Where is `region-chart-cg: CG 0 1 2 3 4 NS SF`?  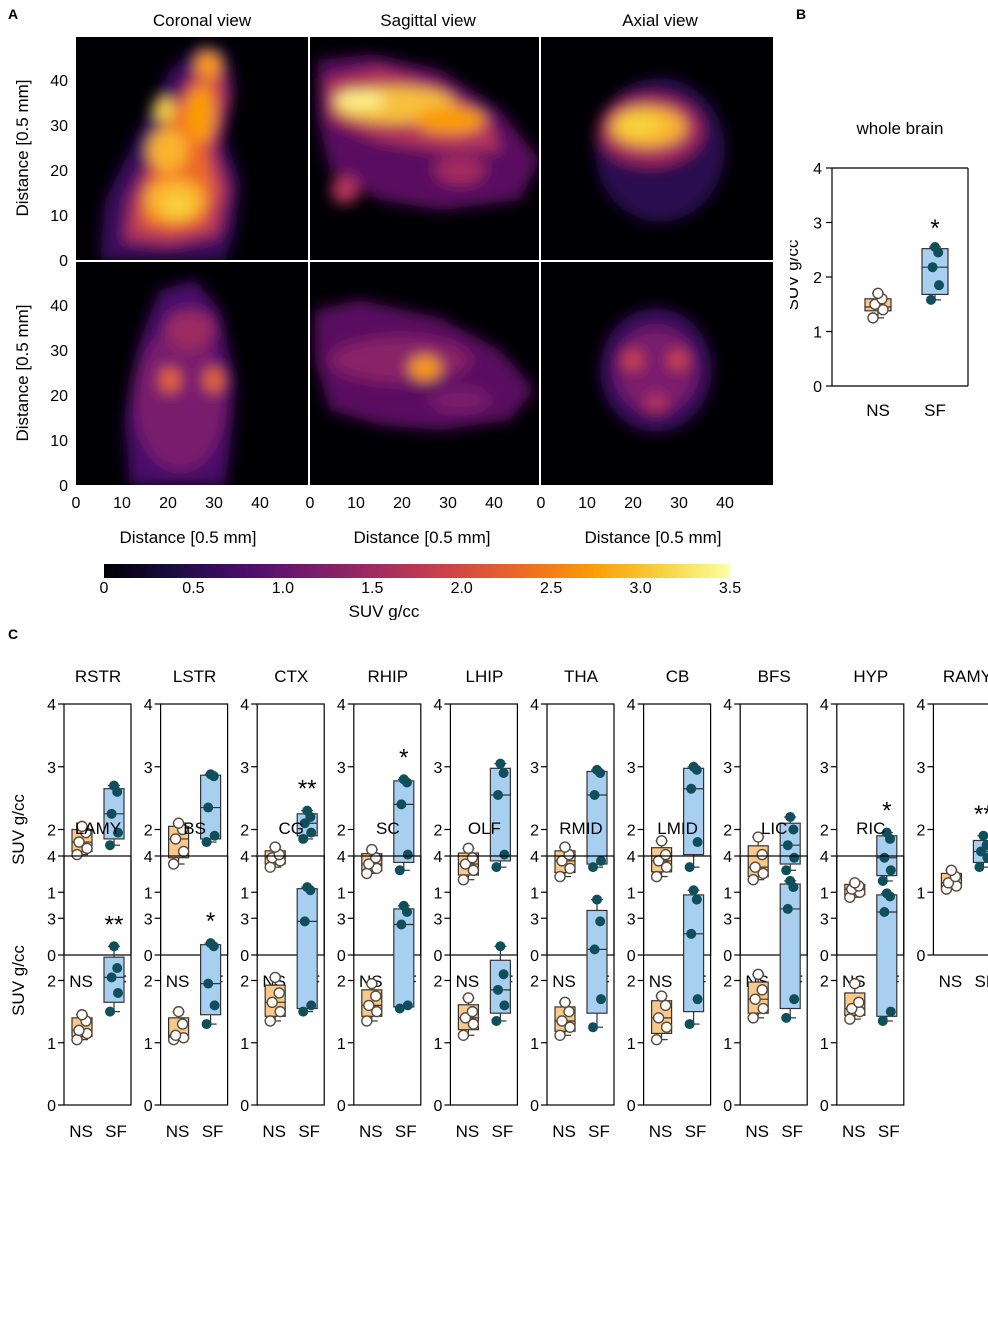
region-chart-cg: CG 0 1 2 3 4 NS SF is located at coordinates (282, 980).